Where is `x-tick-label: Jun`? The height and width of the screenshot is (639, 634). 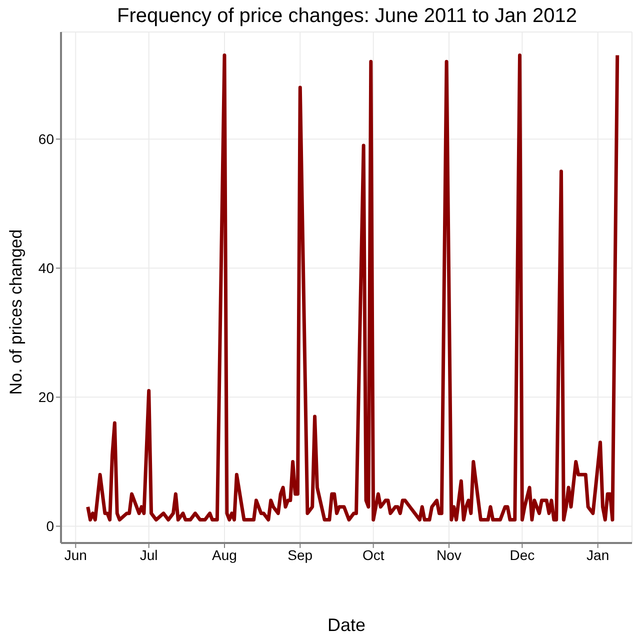 x-tick-label: Jun is located at coordinates (75, 554).